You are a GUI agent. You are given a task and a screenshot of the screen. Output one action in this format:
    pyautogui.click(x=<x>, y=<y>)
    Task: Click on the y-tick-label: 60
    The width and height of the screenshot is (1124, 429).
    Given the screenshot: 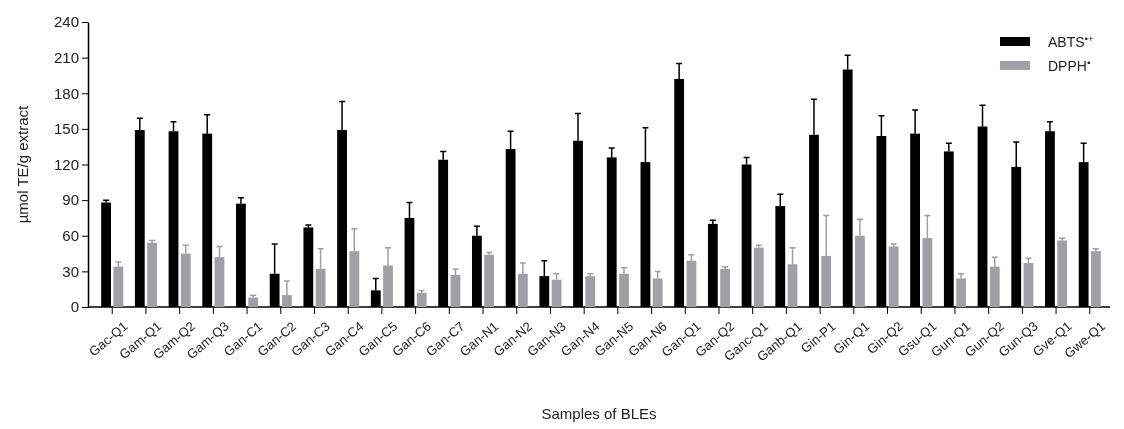 What is the action you would take?
    pyautogui.click(x=70, y=236)
    